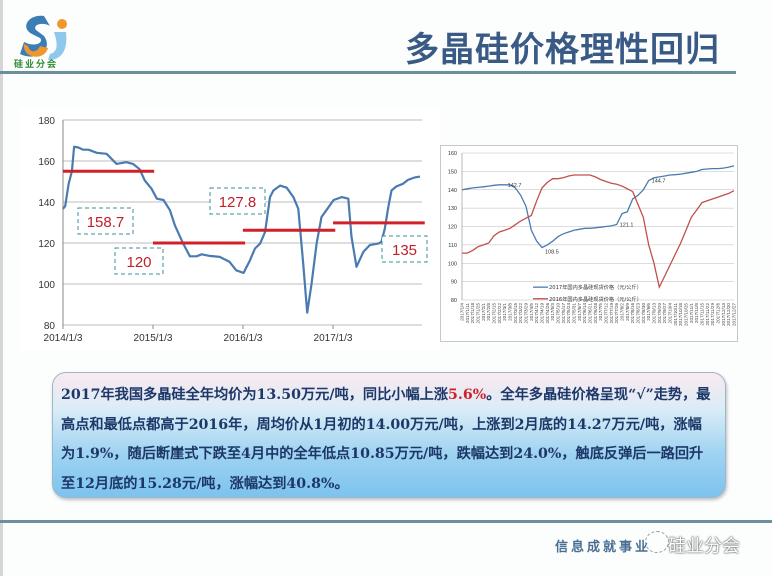  I want to click on x-tick-label: 2017/11/22, so click(707, 314).